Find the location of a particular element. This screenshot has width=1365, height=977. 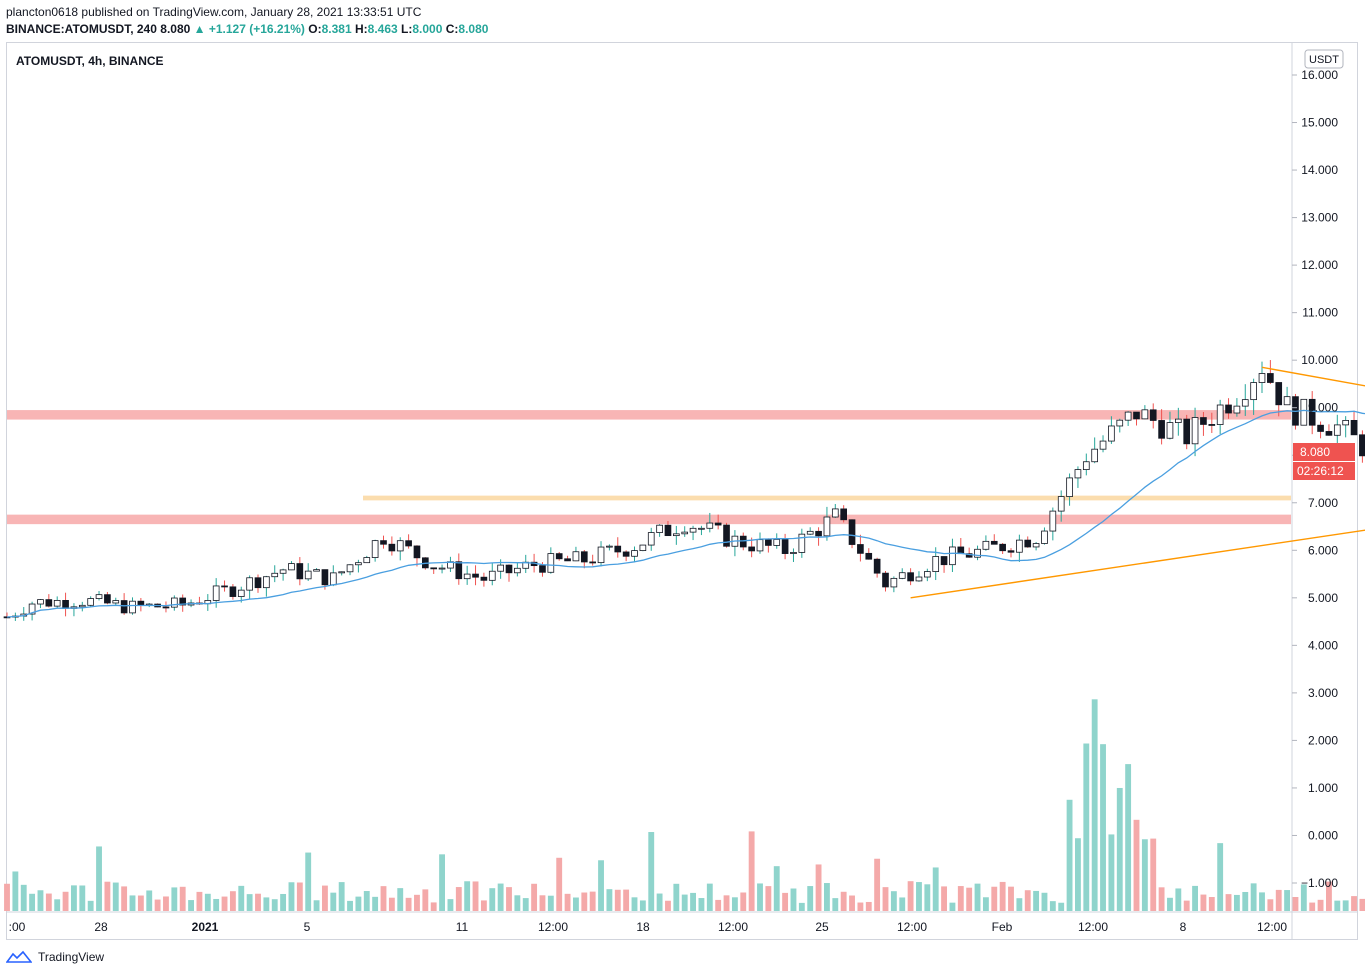

y-tick-label: 14.000 is located at coordinates (1319, 170).